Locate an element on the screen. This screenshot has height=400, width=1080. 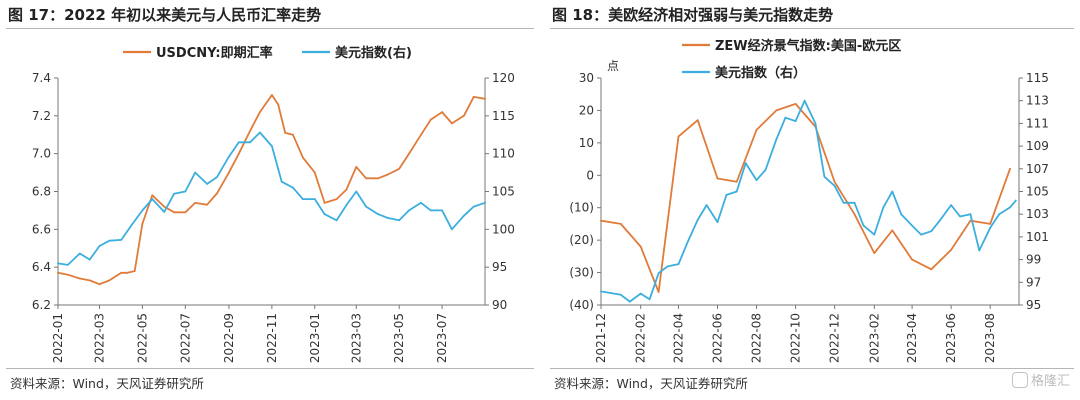
y-tick-label-right: 113 is located at coordinates (1037, 101).